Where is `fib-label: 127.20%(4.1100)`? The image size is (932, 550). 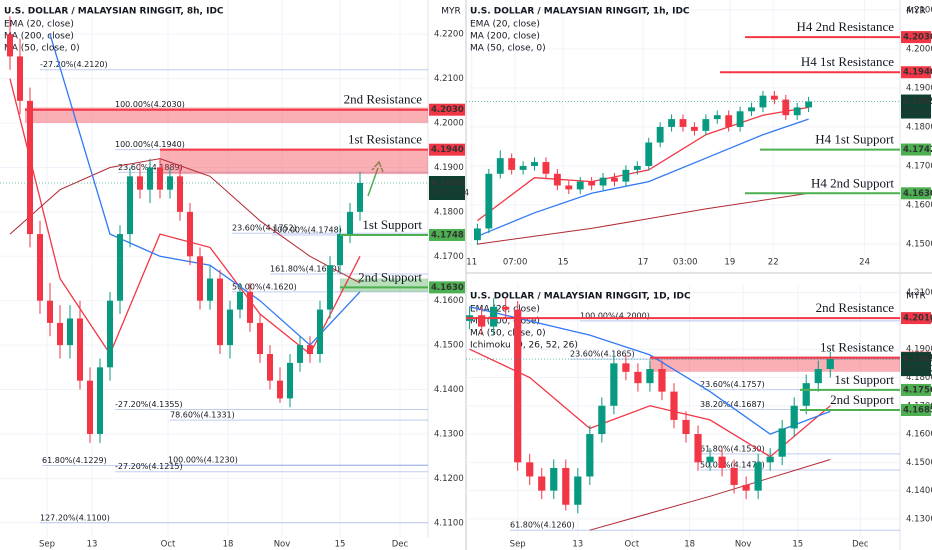 fib-label: 127.20%(4.1100) is located at coordinates (75, 517).